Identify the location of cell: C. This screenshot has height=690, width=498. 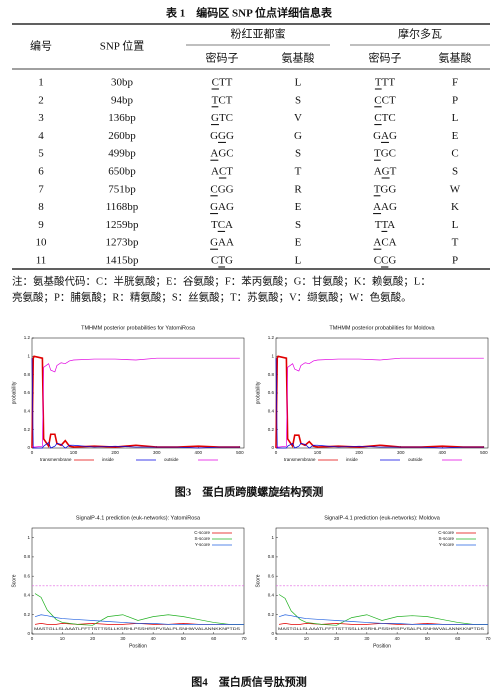
(454, 154).